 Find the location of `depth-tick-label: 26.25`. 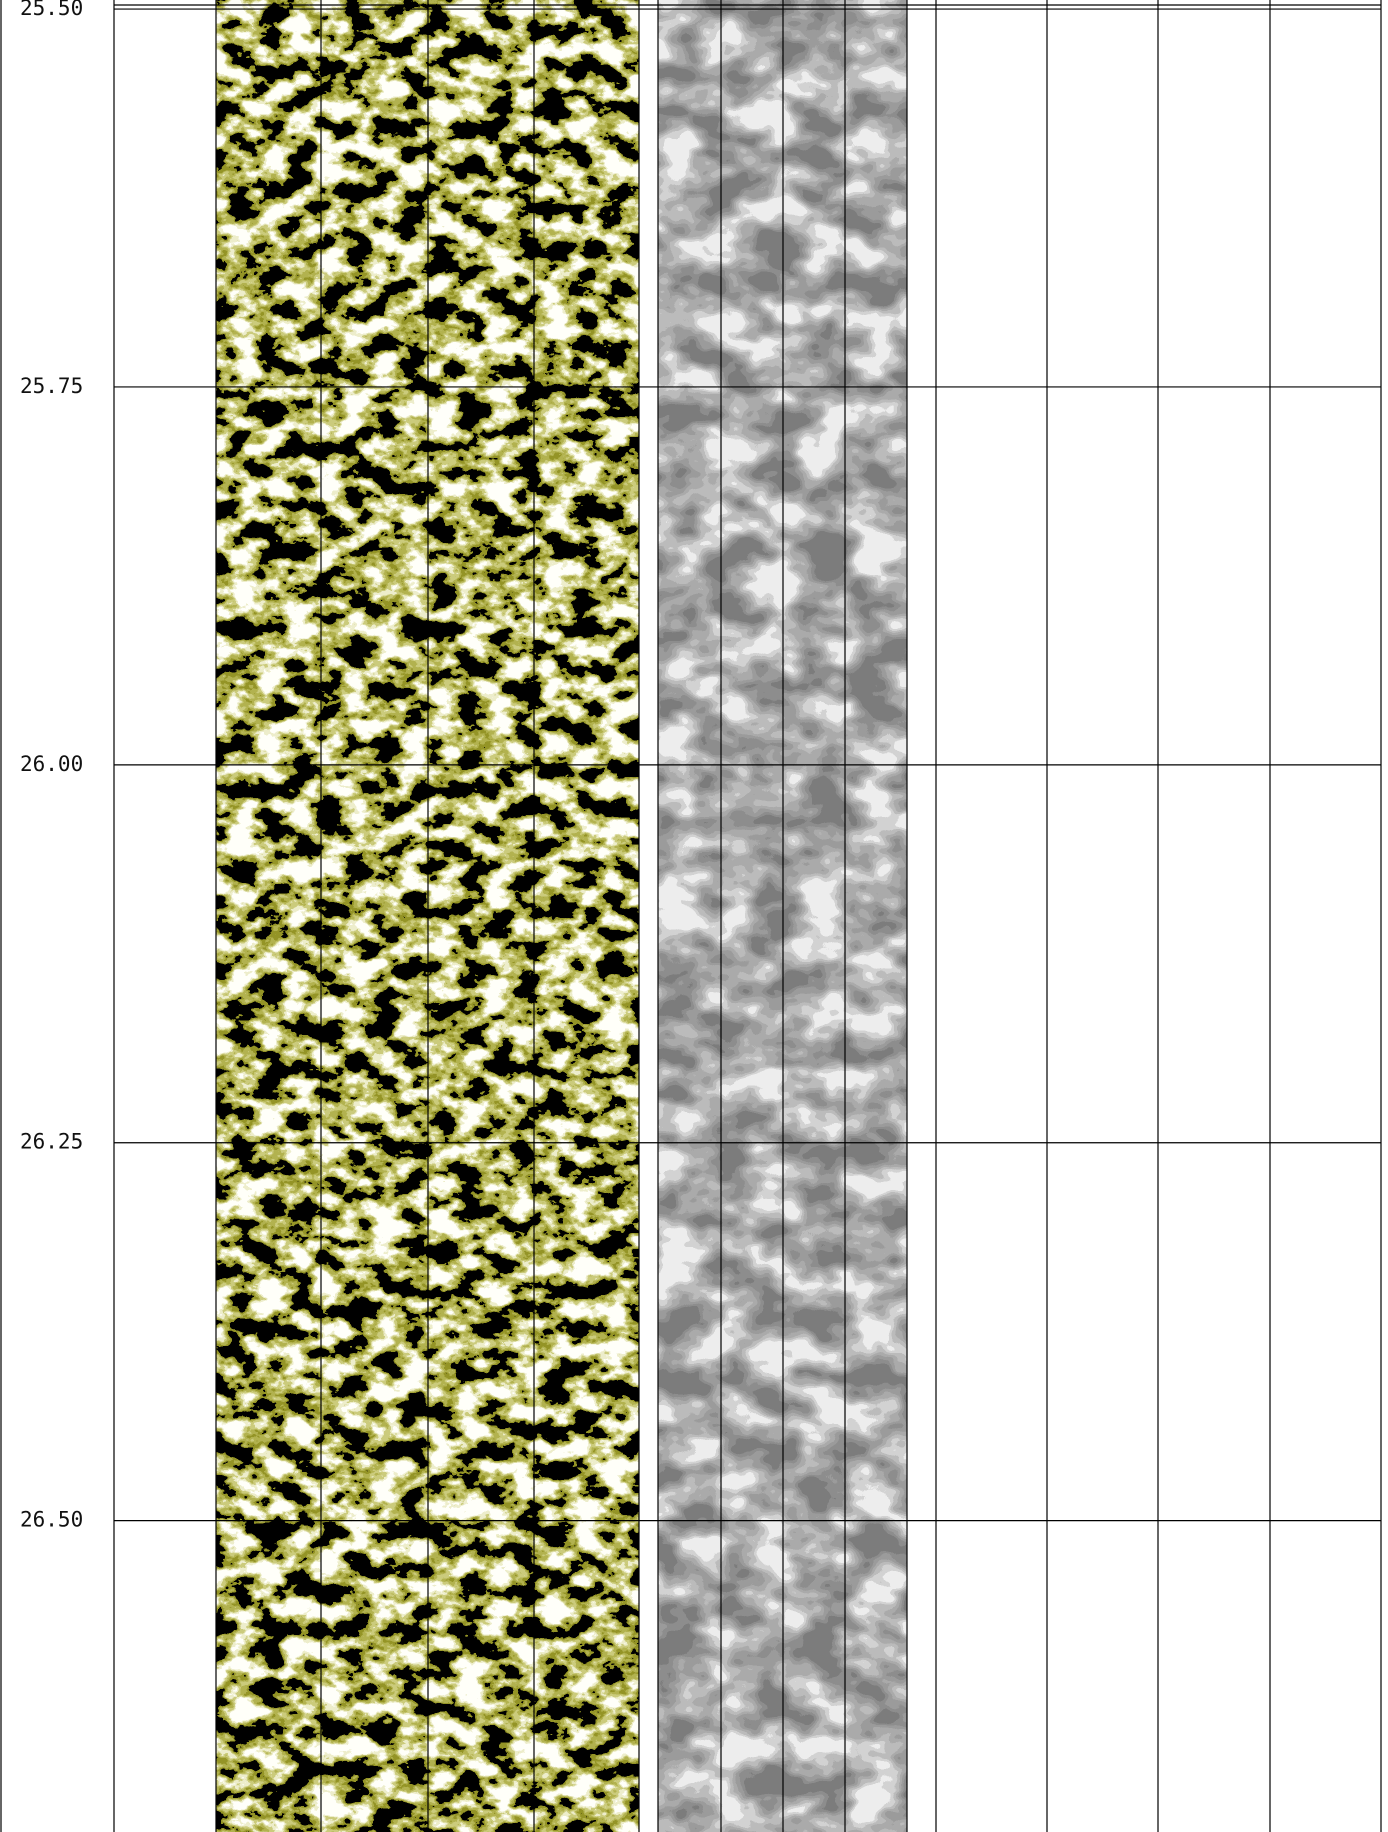

depth-tick-label: 26.25 is located at coordinates (51, 1142).